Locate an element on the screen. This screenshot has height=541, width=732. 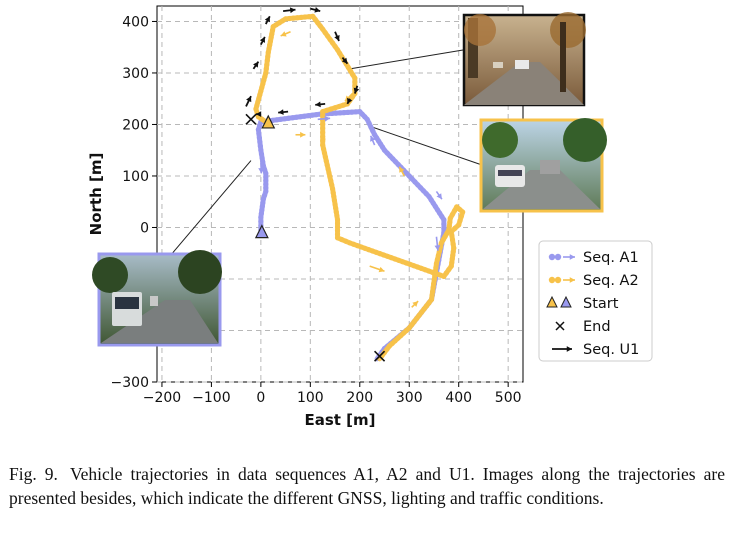
y-tick-label: −300 is located at coordinates (130, 383).